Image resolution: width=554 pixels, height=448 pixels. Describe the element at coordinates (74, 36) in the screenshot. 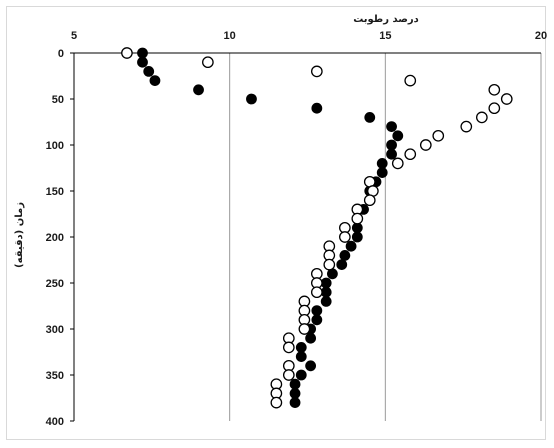

I see `x-tick-label: 5` at that location.